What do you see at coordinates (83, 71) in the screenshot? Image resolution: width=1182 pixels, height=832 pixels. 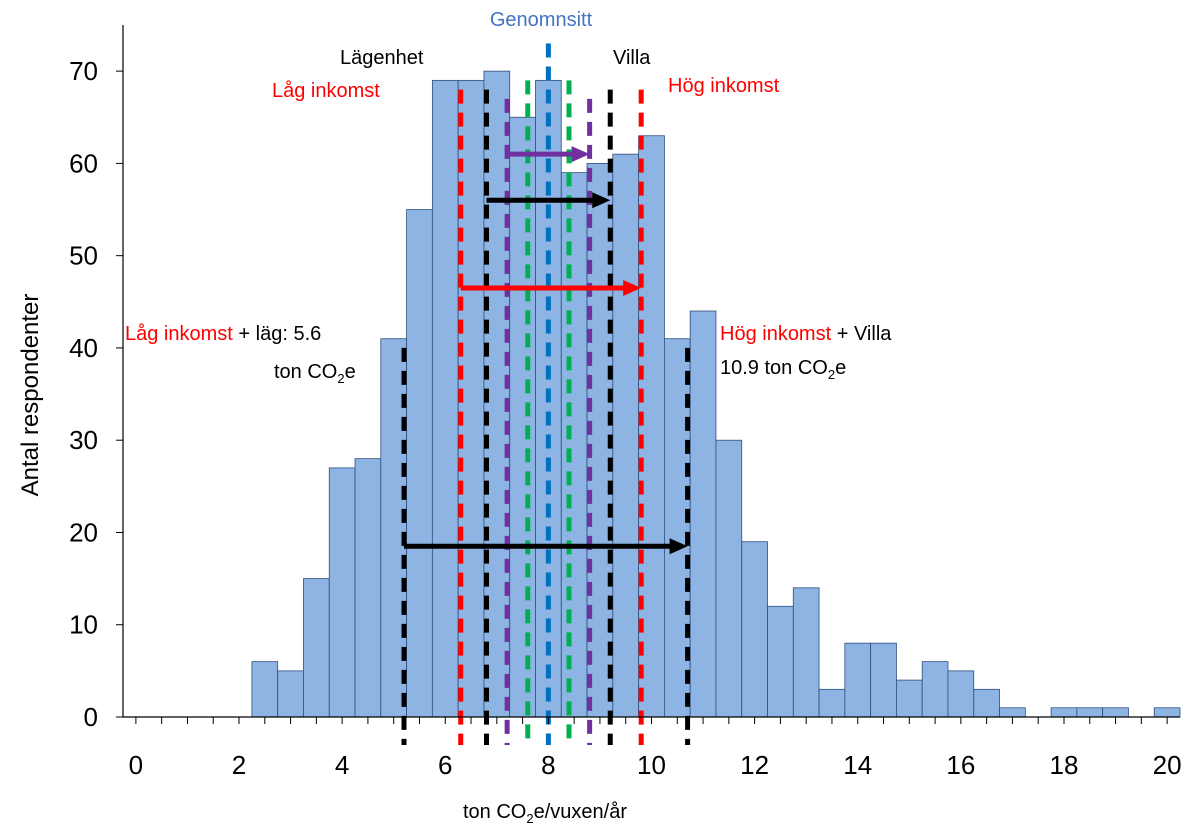 I see `y-tick-label: 70` at bounding box center [83, 71].